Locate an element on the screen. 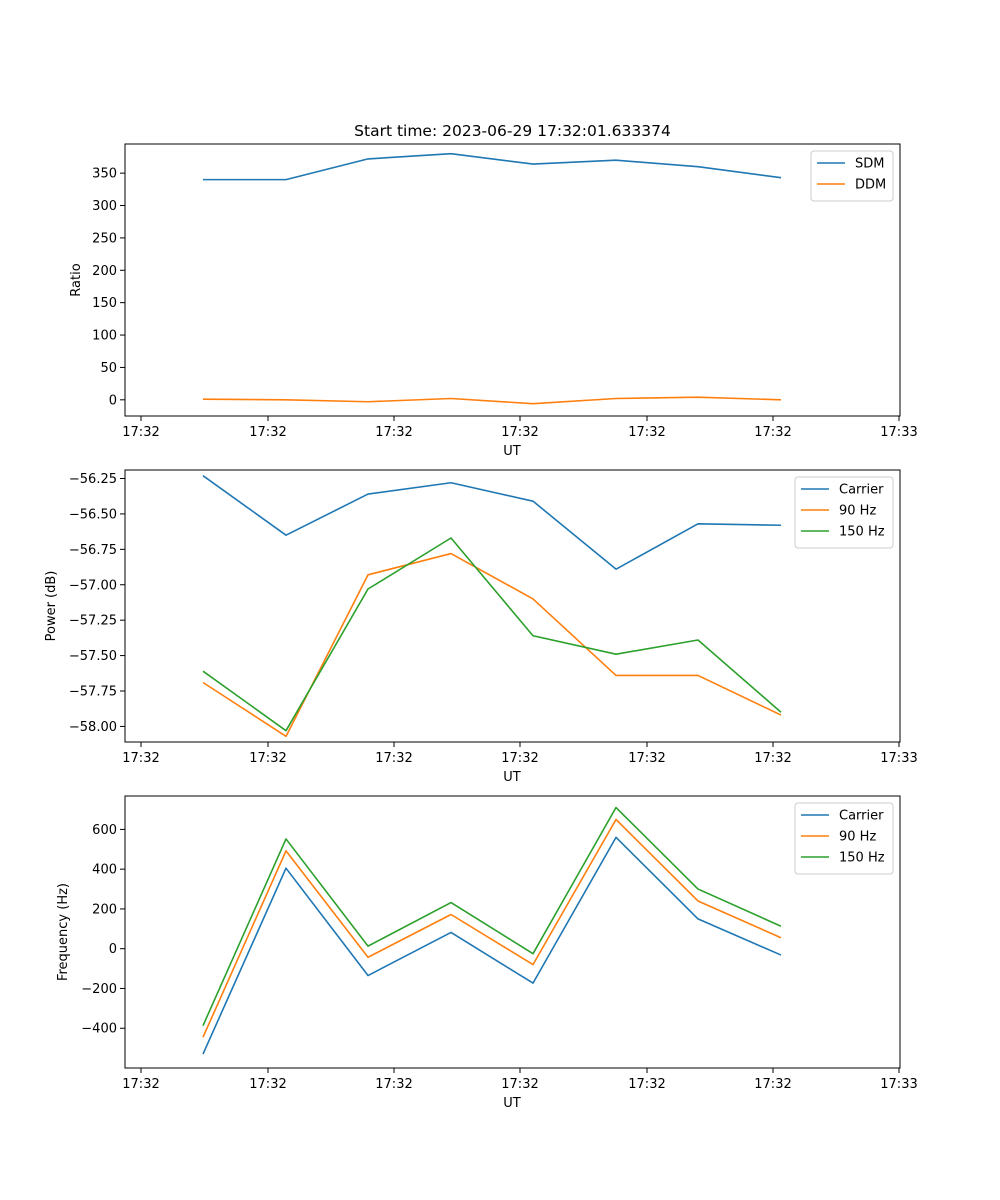  y-tick-label: −57.75 is located at coordinates (93, 692).